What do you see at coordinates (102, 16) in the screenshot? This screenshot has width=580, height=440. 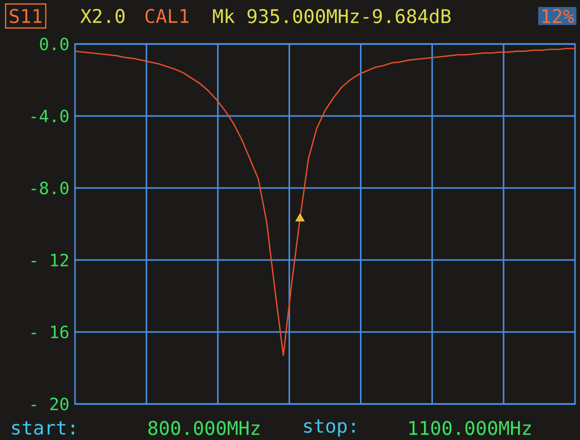 I see `text: X2.0` at bounding box center [102, 16].